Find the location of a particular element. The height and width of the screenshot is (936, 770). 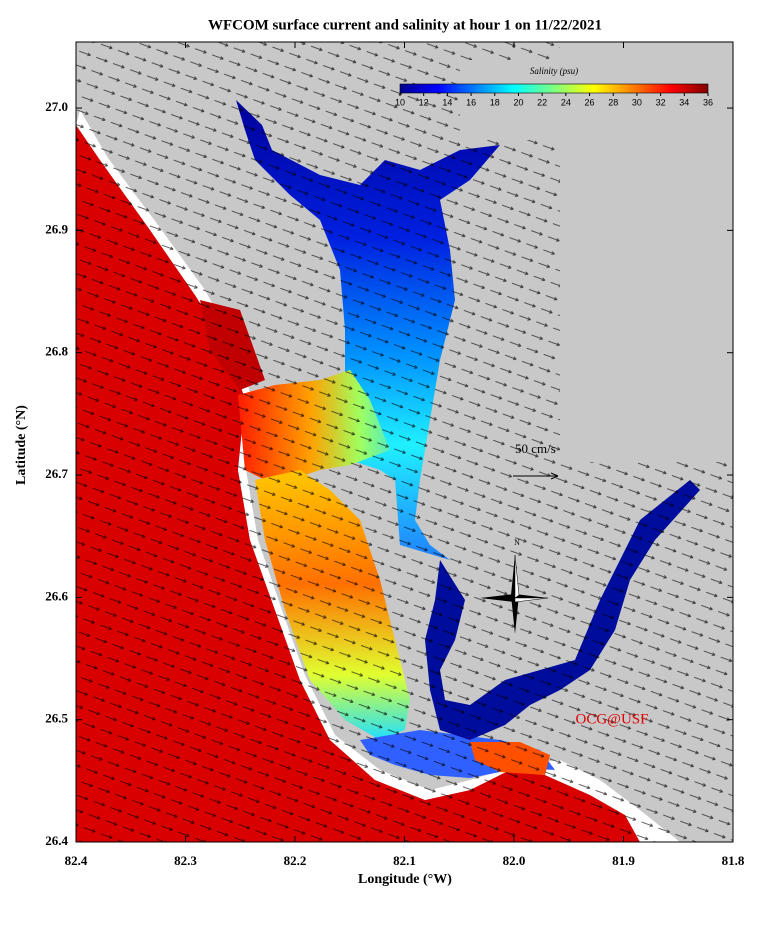

colorbar-tick-label: 32 is located at coordinates (661, 102).